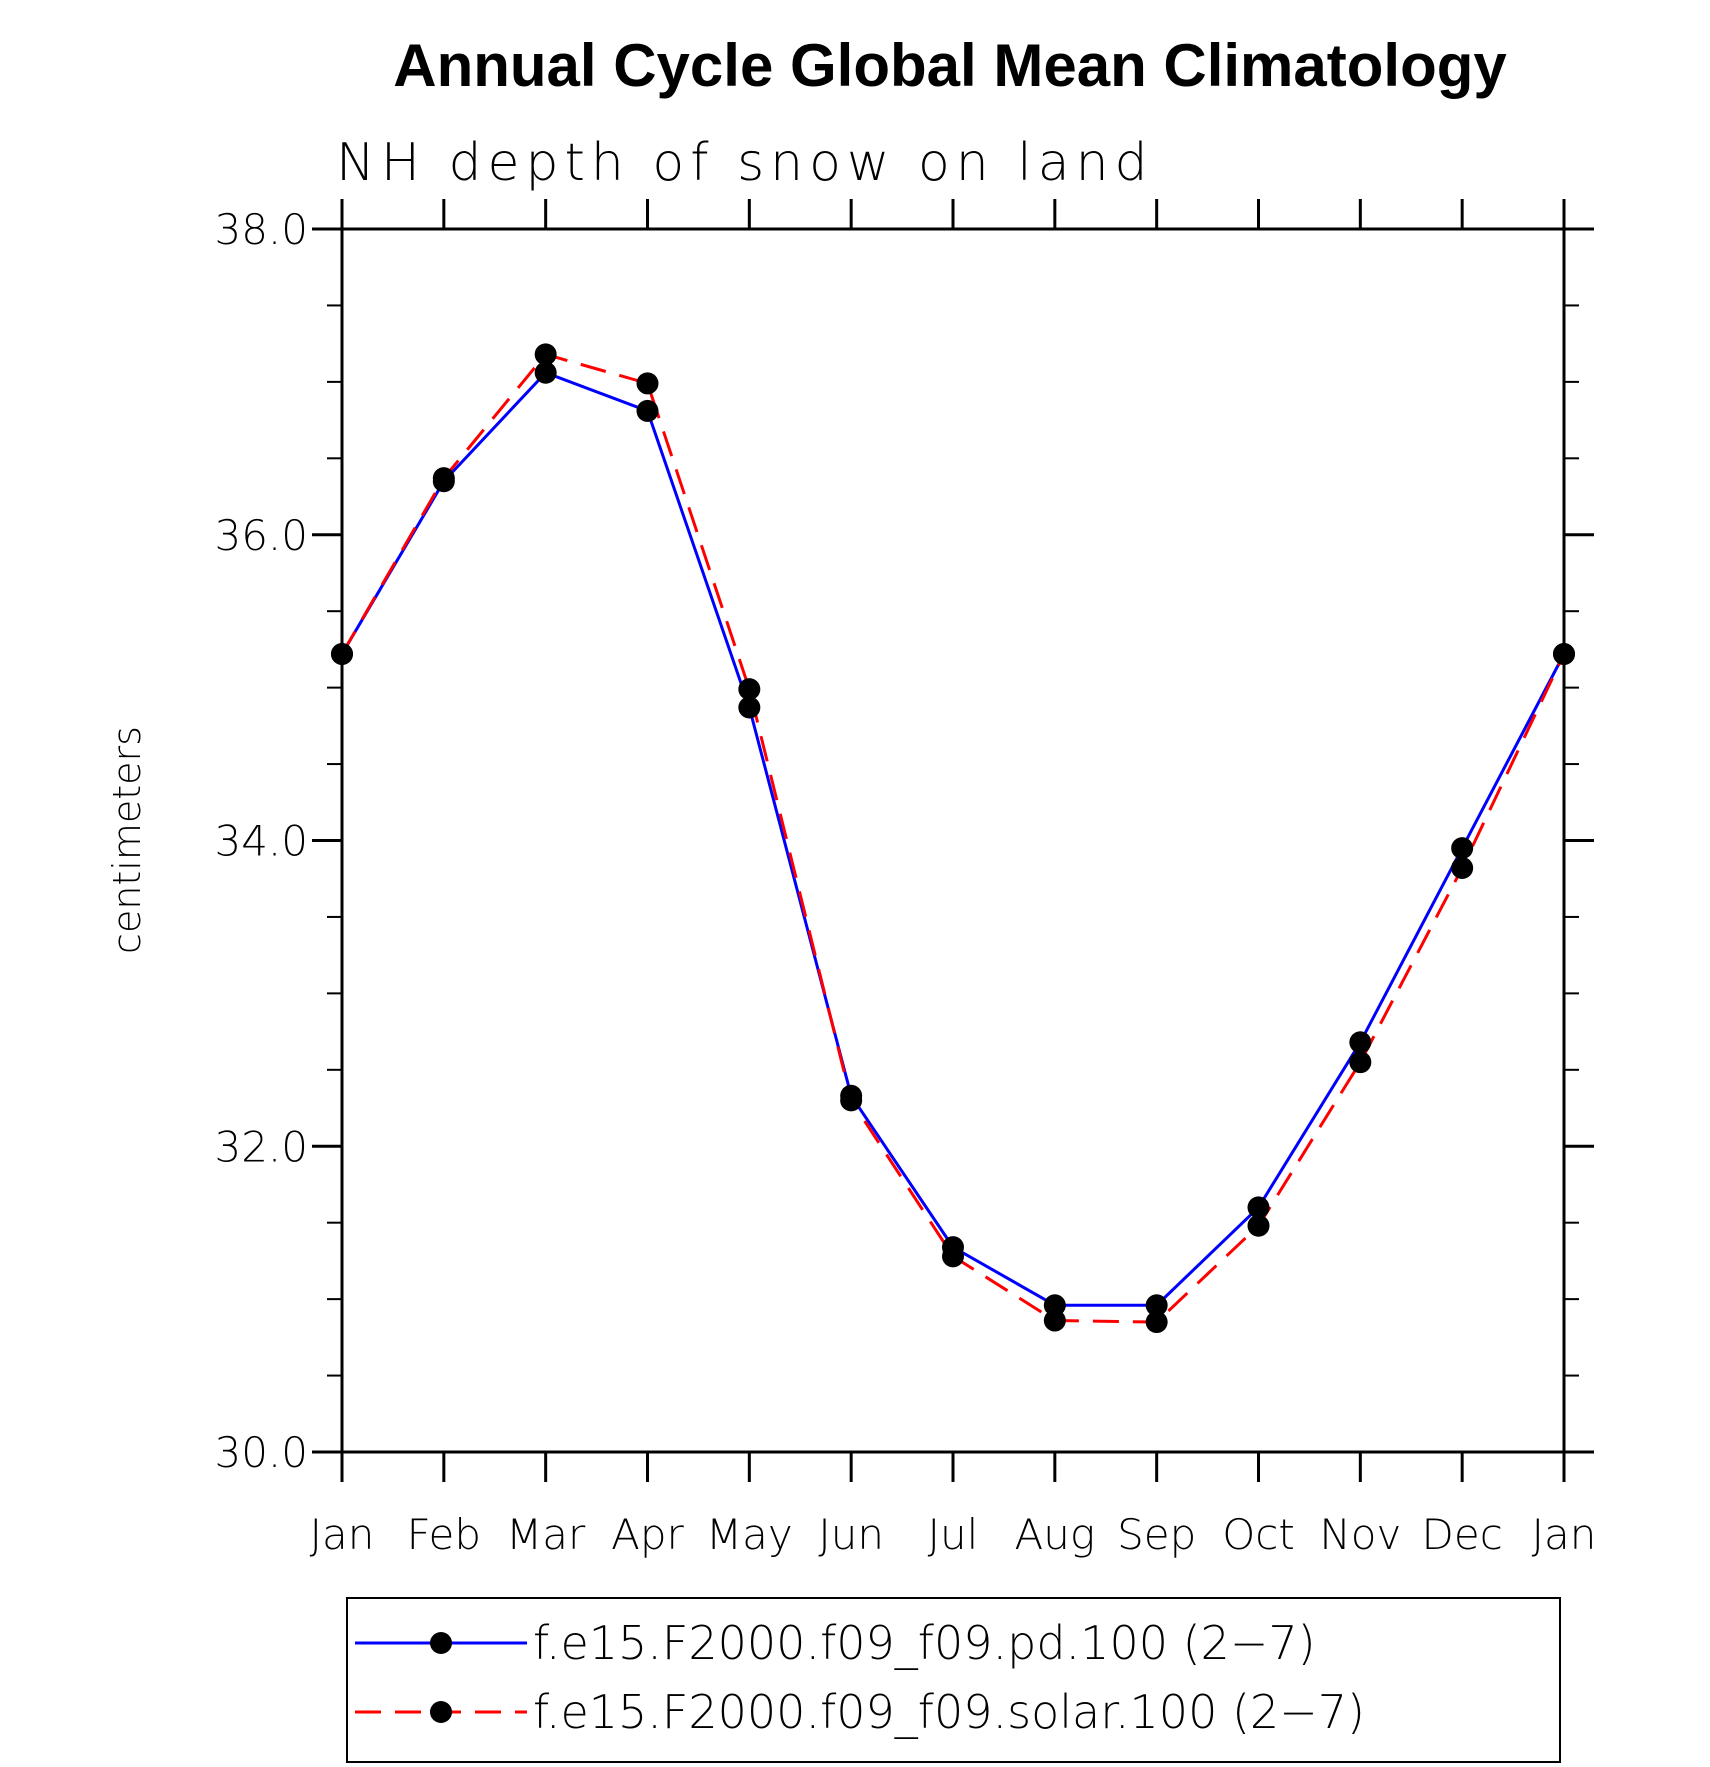  What do you see at coordinates (953, 1534) in the screenshot?
I see `x-tick-label: Jul` at bounding box center [953, 1534].